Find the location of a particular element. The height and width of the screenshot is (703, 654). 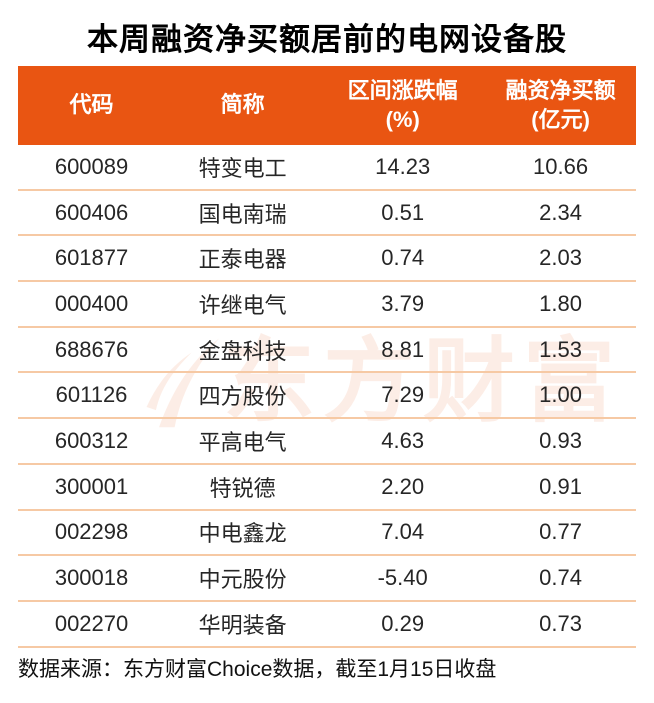

cell-change-pct: 8.81 is located at coordinates (403, 349).